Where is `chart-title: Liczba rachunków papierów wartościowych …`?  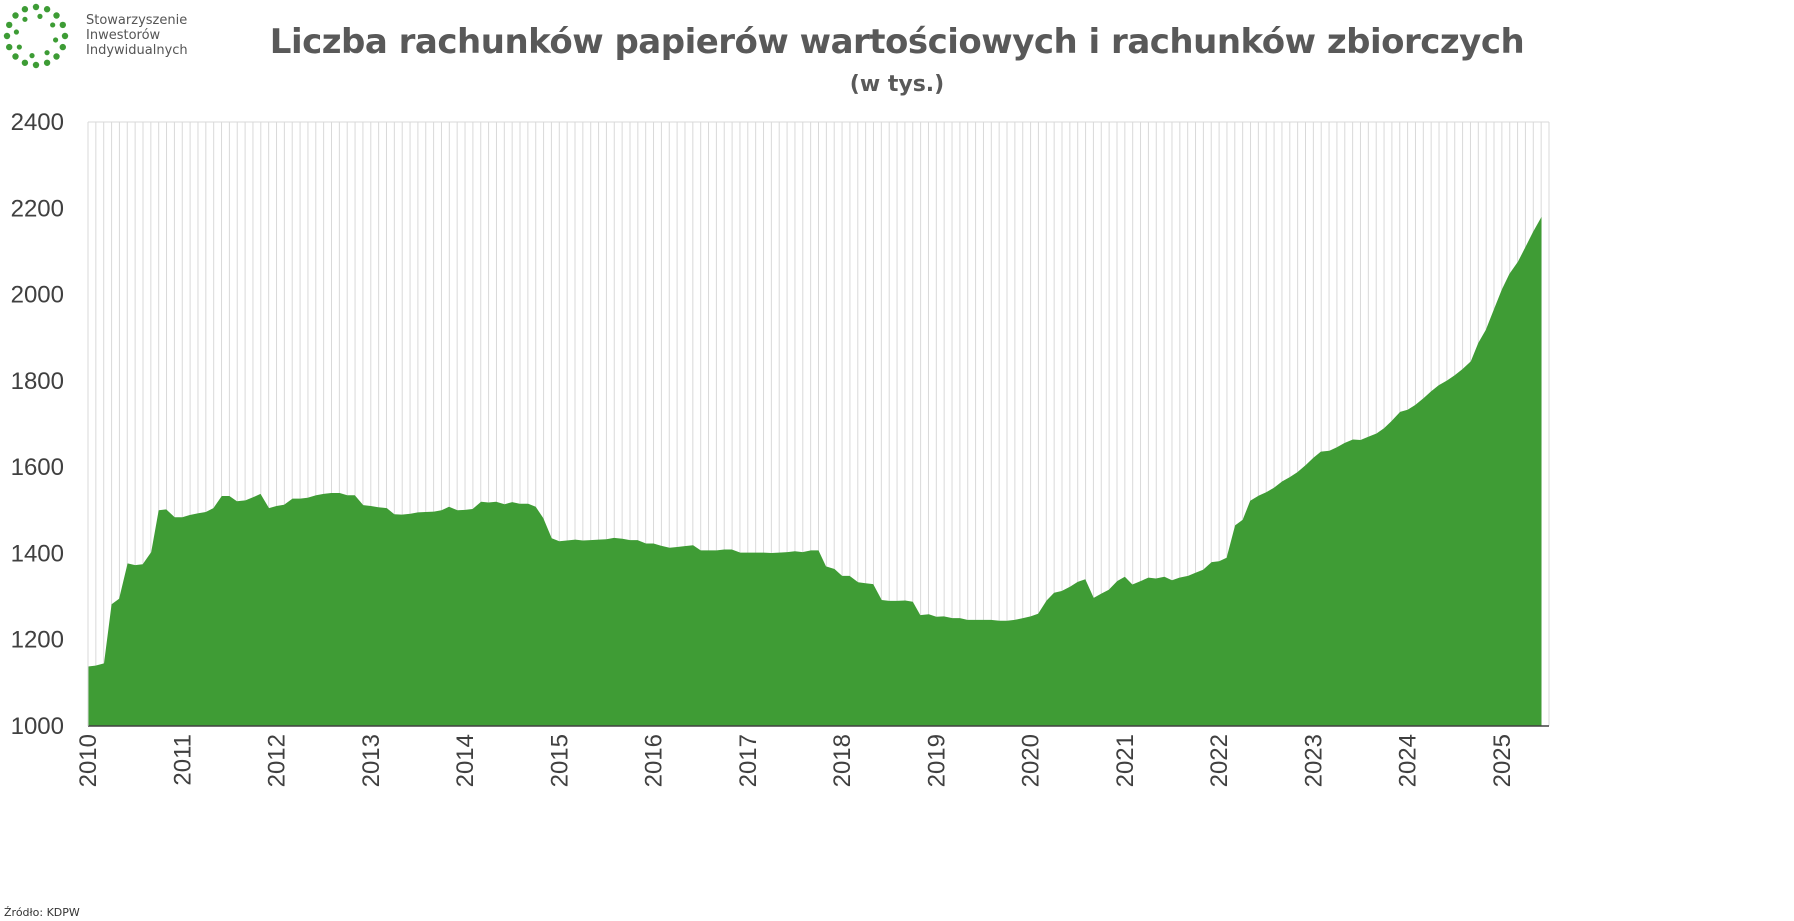
chart-title: Liczba rachunków papierów wartościowych … is located at coordinates (897, 42).